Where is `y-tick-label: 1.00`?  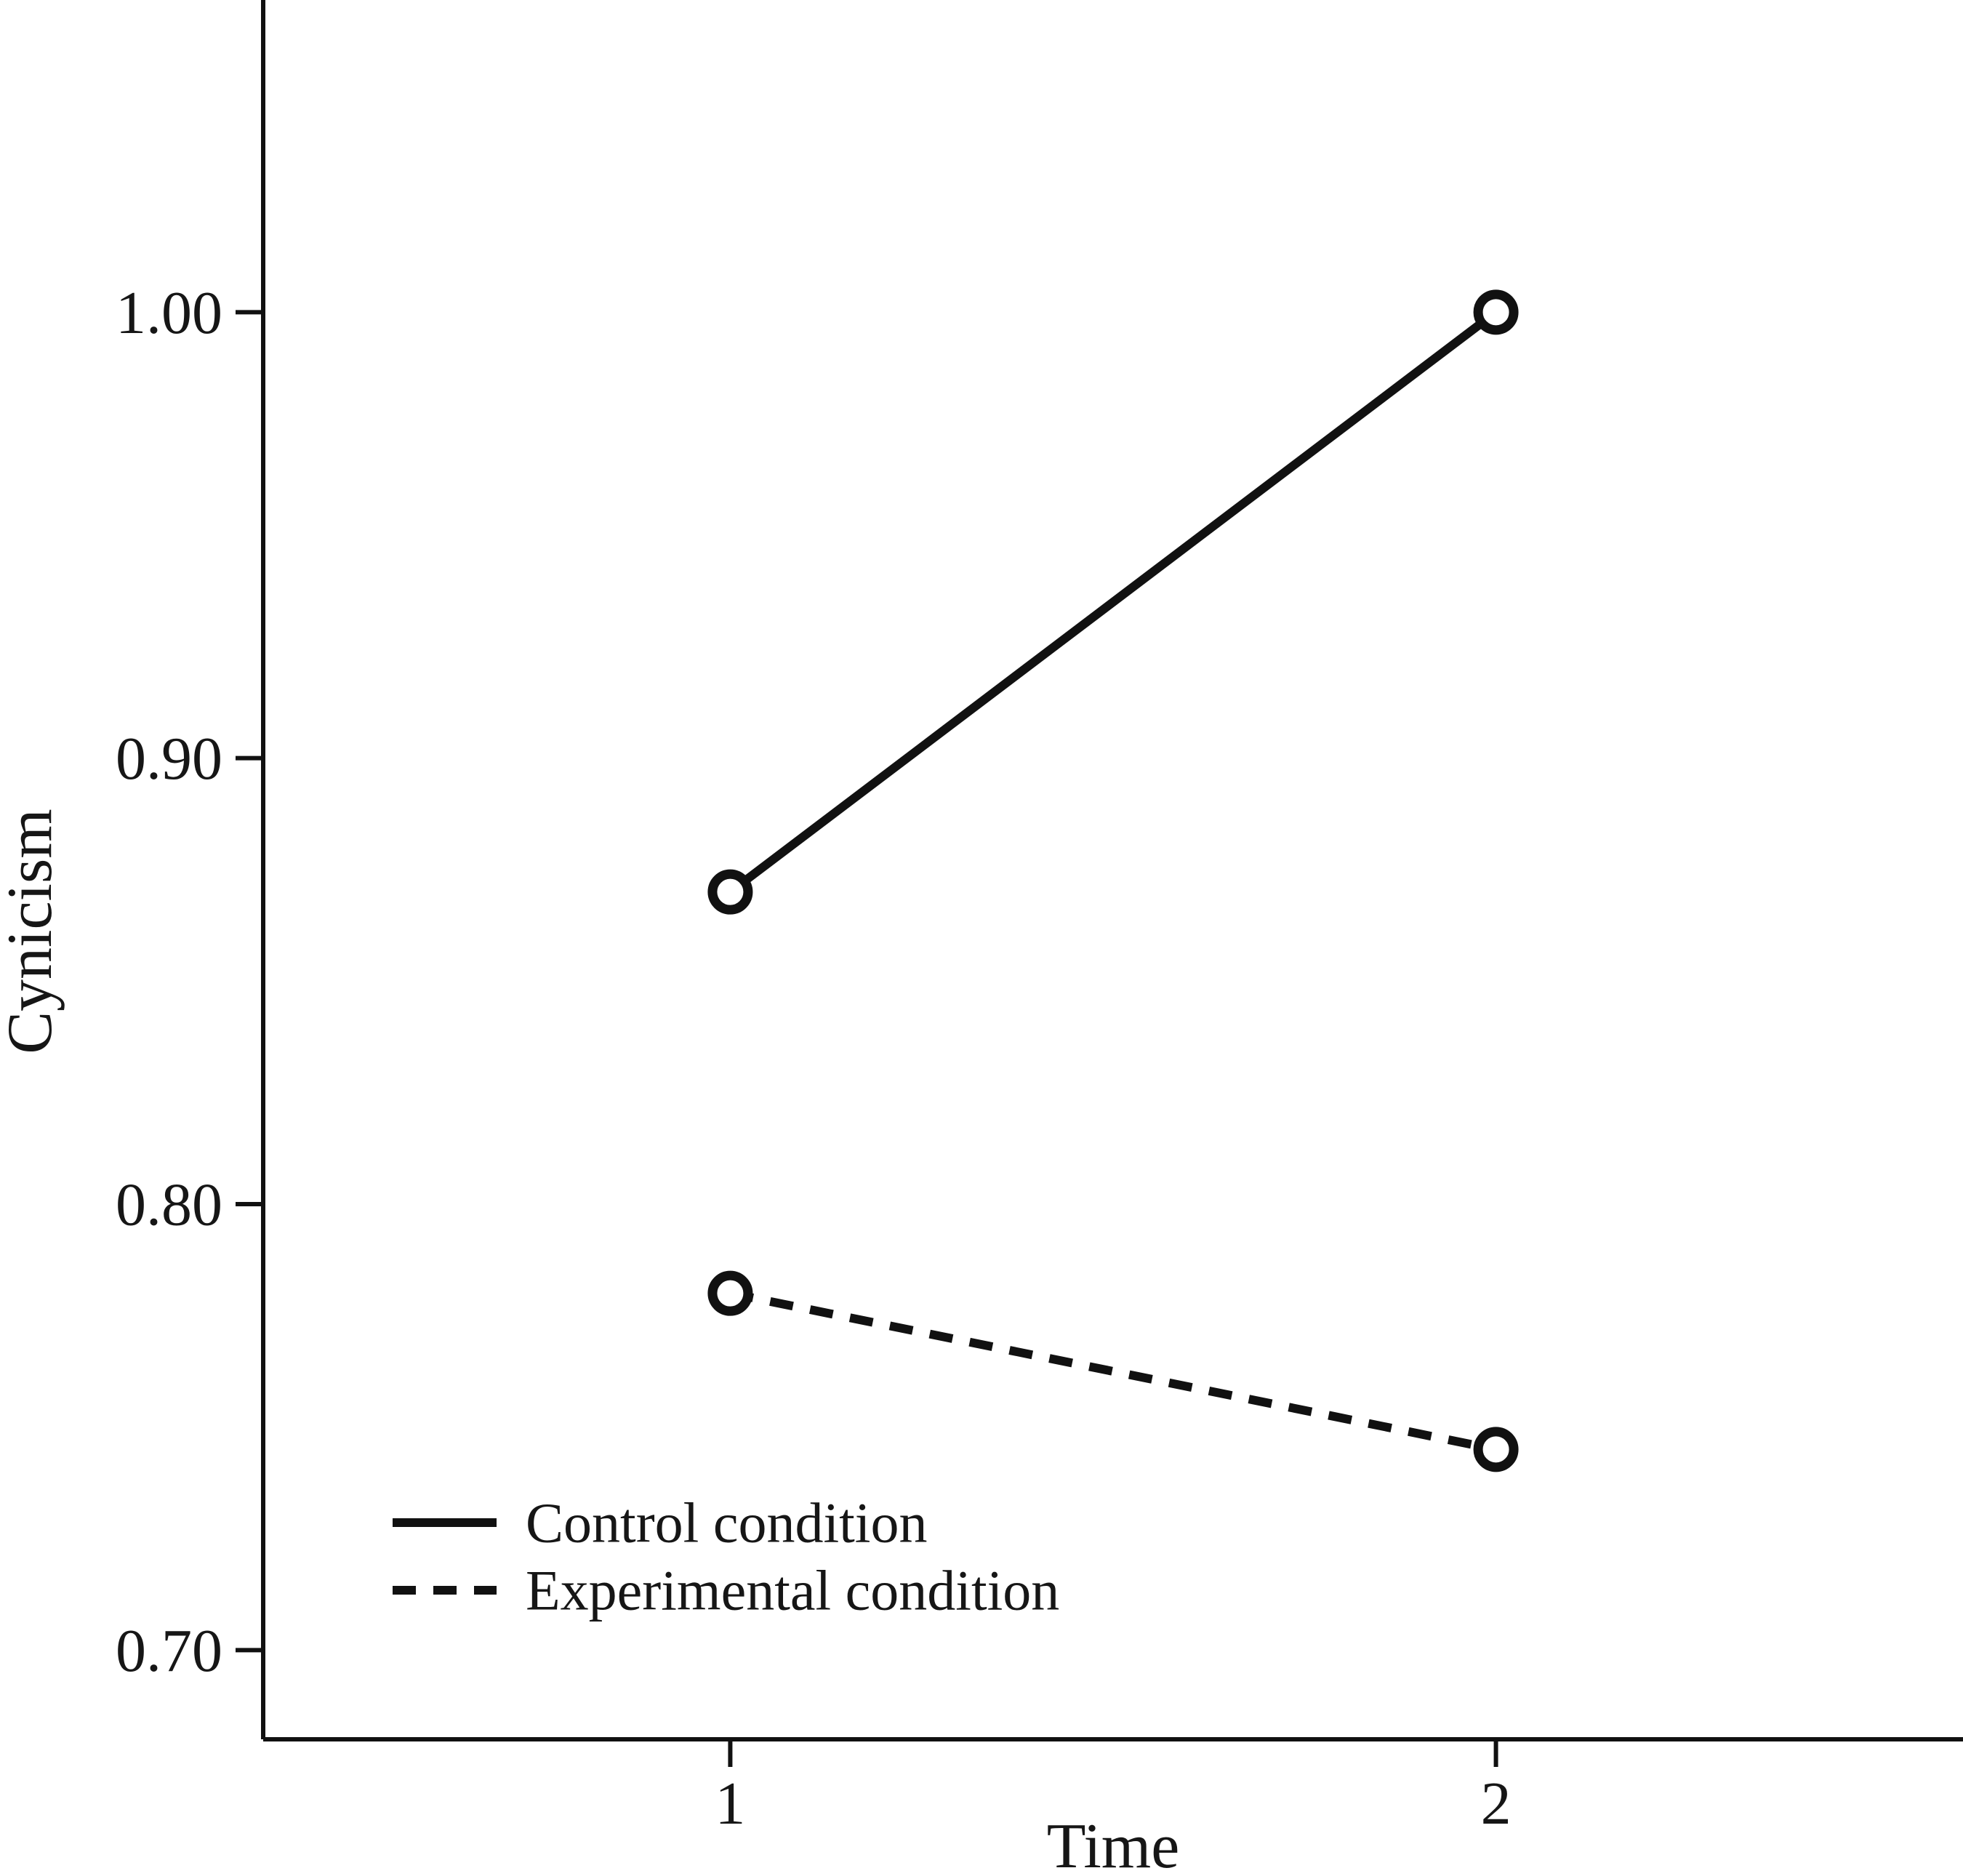 y-tick-label: 1.00 is located at coordinates (169, 313).